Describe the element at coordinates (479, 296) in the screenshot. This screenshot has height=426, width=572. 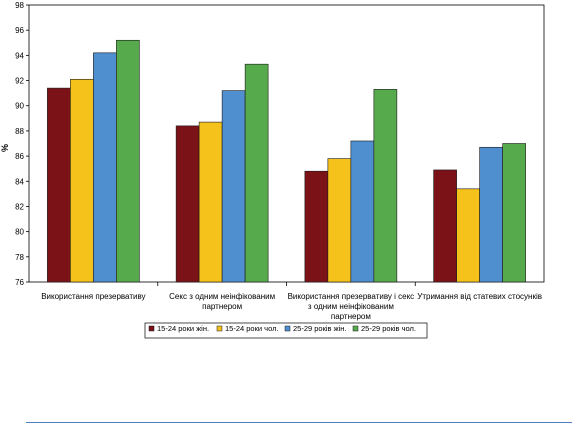
I see `x-category-label: Утримання від статевих стосунків` at that location.